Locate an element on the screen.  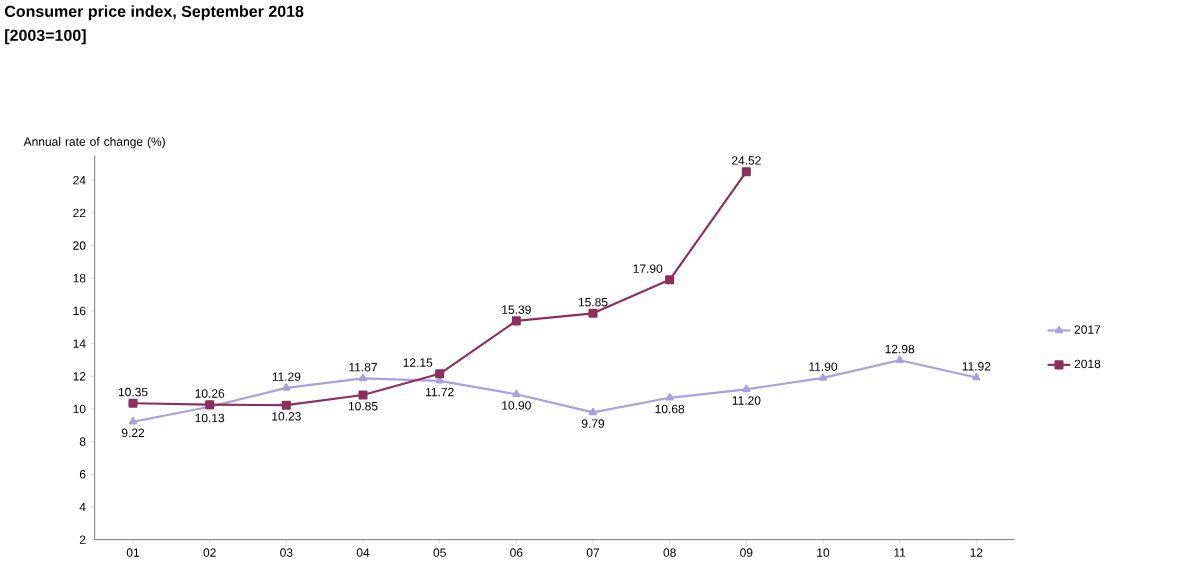
x-tick-label: 01 is located at coordinates (133, 552).